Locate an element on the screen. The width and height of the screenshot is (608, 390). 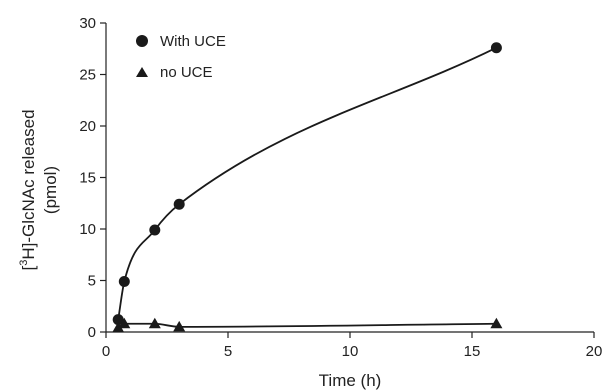
y-axis-title-open-bracket: [ is located at coordinates (28, 268).